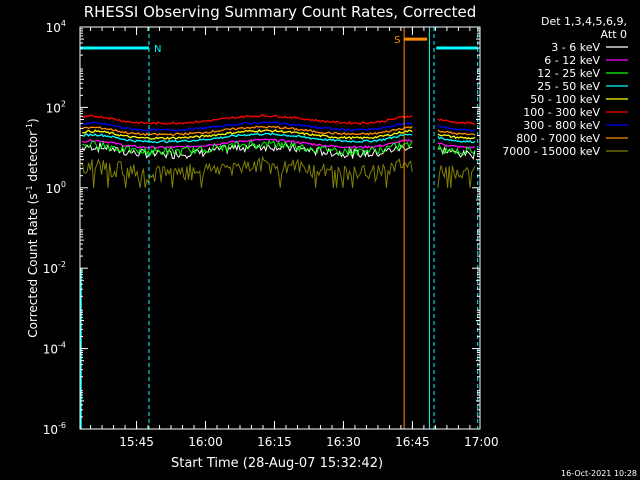 Image resolution: width=640 pixels, height=480 pixels. What do you see at coordinates (56, 188) in the screenshot?
I see `y-tick-label: 10⁰` at bounding box center [56, 188].